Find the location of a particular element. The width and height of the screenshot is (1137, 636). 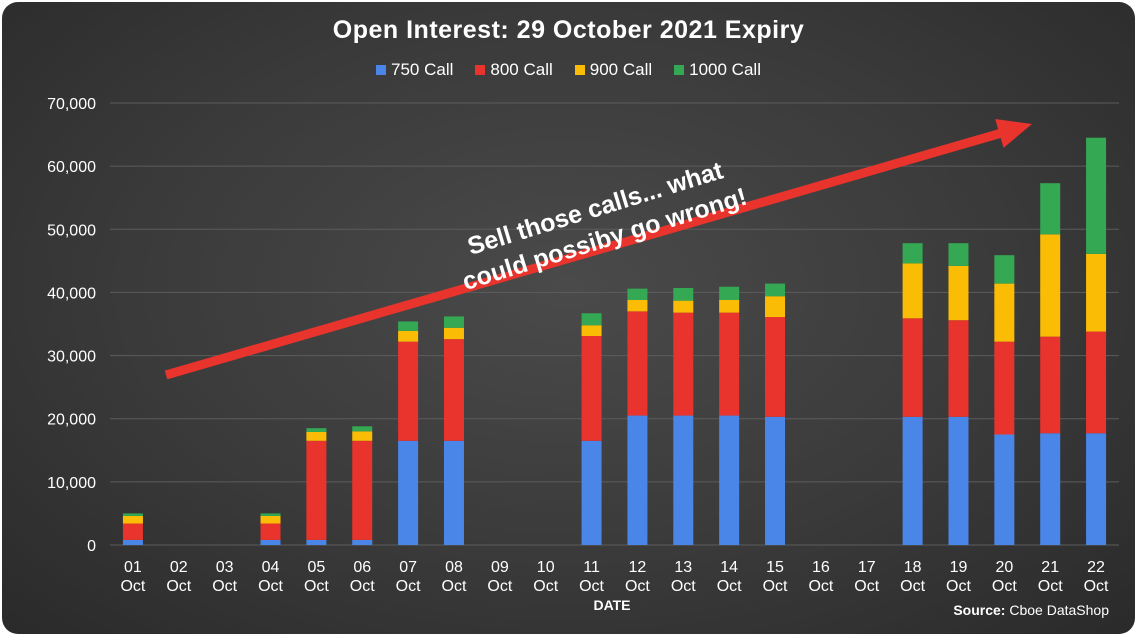

y-tick-label: 60,000 is located at coordinates (71, 167).